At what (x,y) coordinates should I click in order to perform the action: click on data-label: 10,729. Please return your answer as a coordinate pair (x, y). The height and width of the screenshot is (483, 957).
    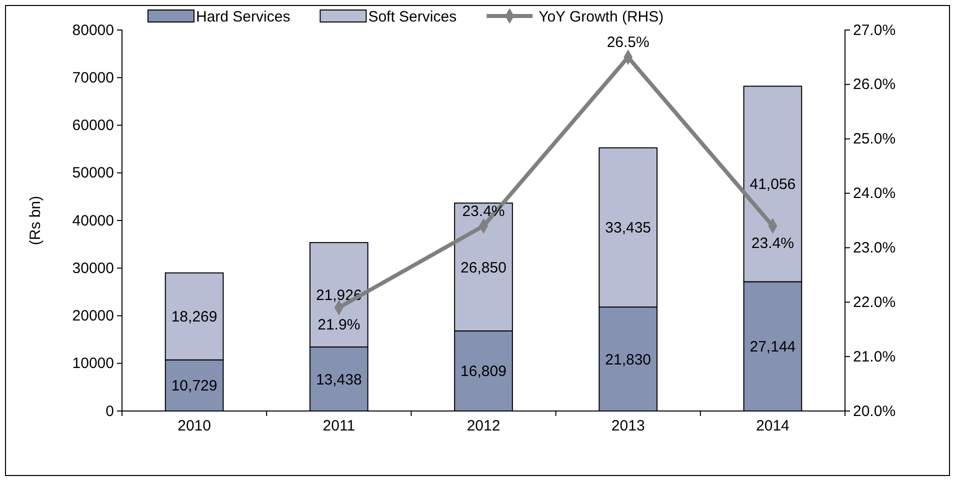
    Looking at the image, I should click on (194, 386).